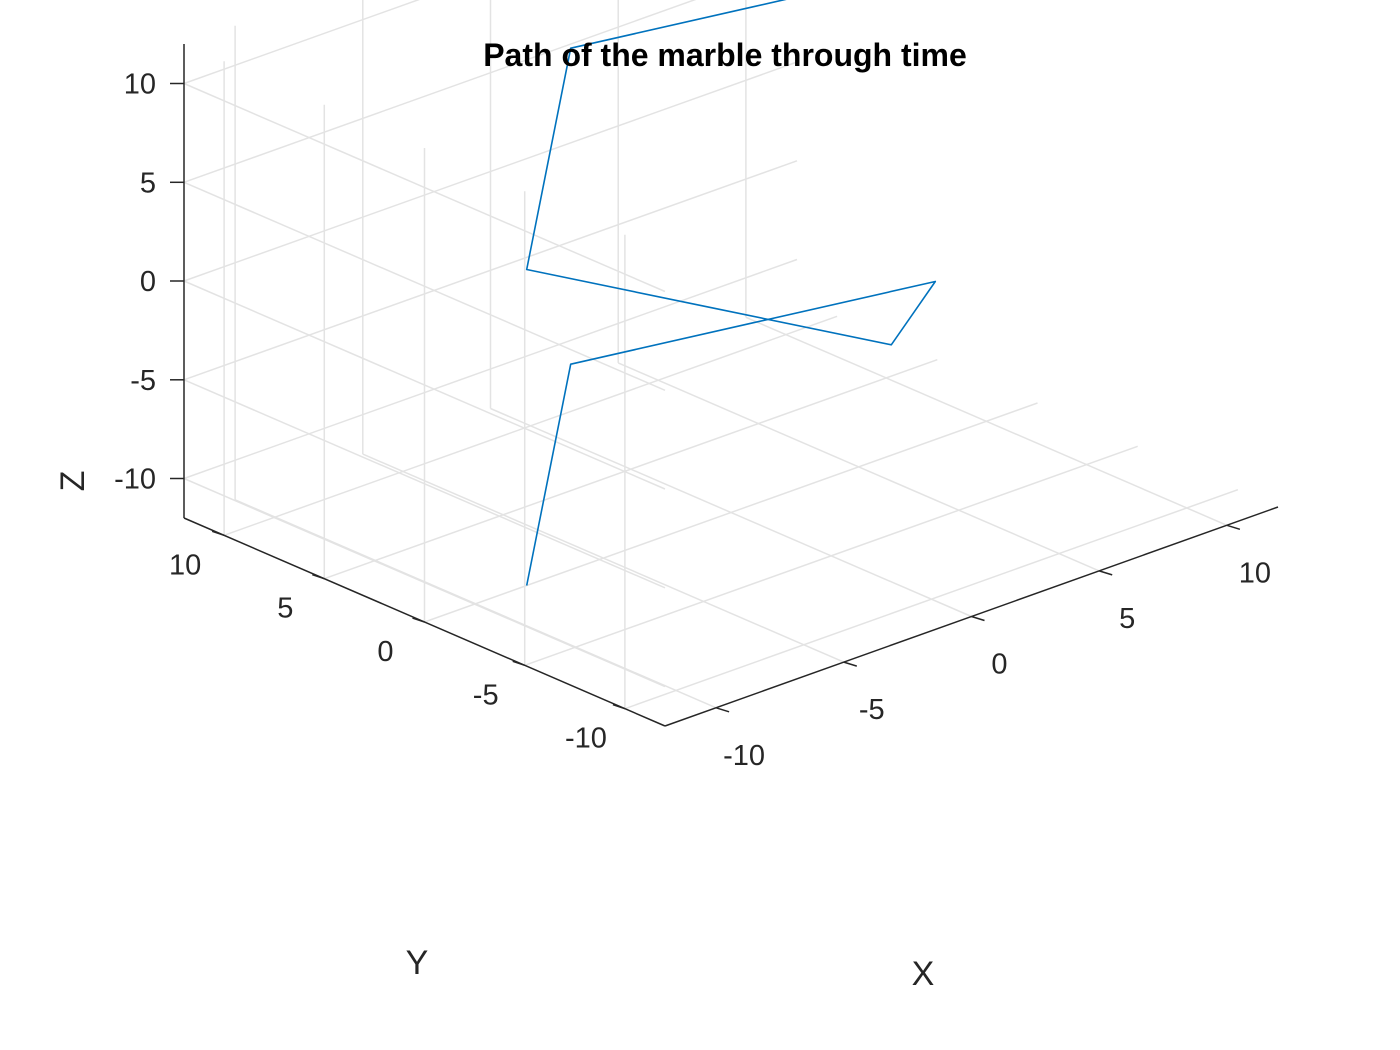  I want to click on x-tick-label: -10, so click(744, 756).